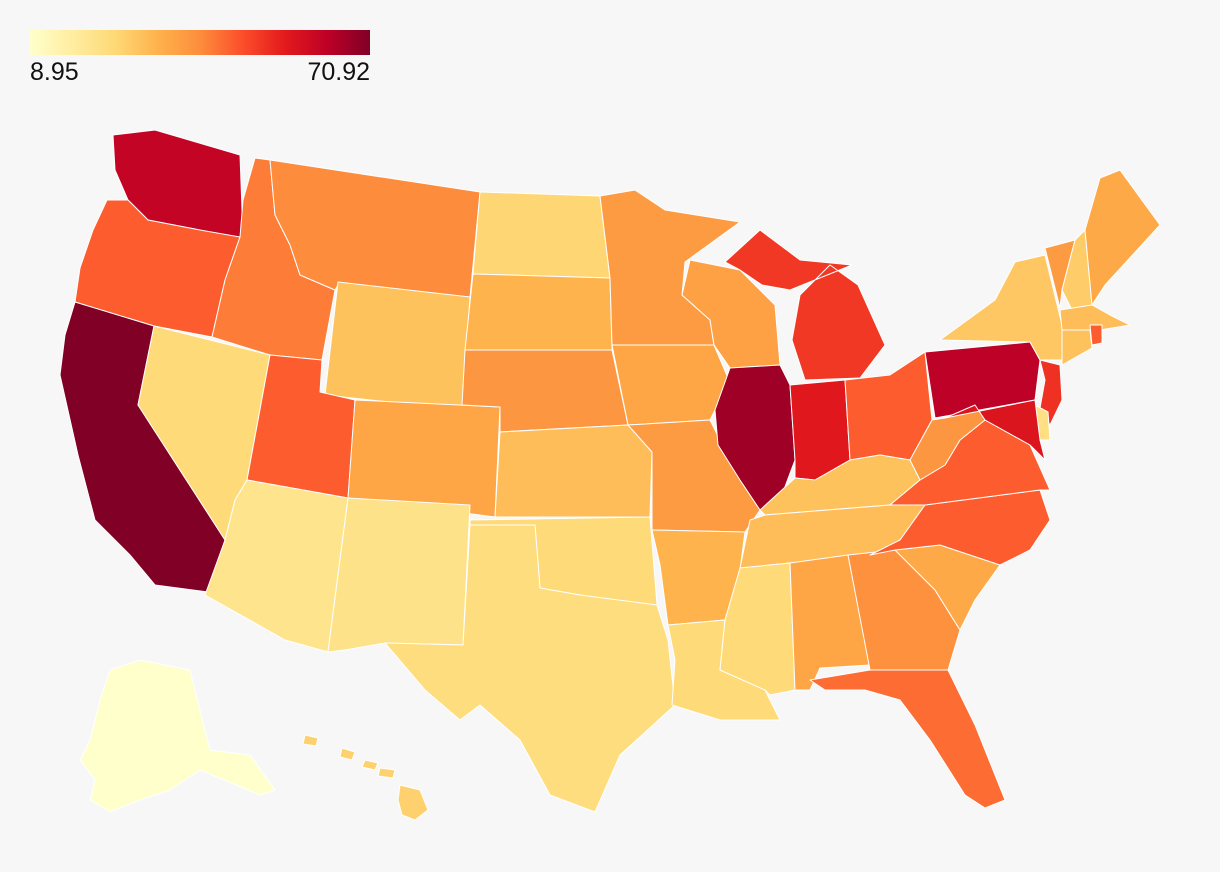 This screenshot has width=1220, height=872. What do you see at coordinates (397, 346) in the screenshot?
I see `state-wy` at bounding box center [397, 346].